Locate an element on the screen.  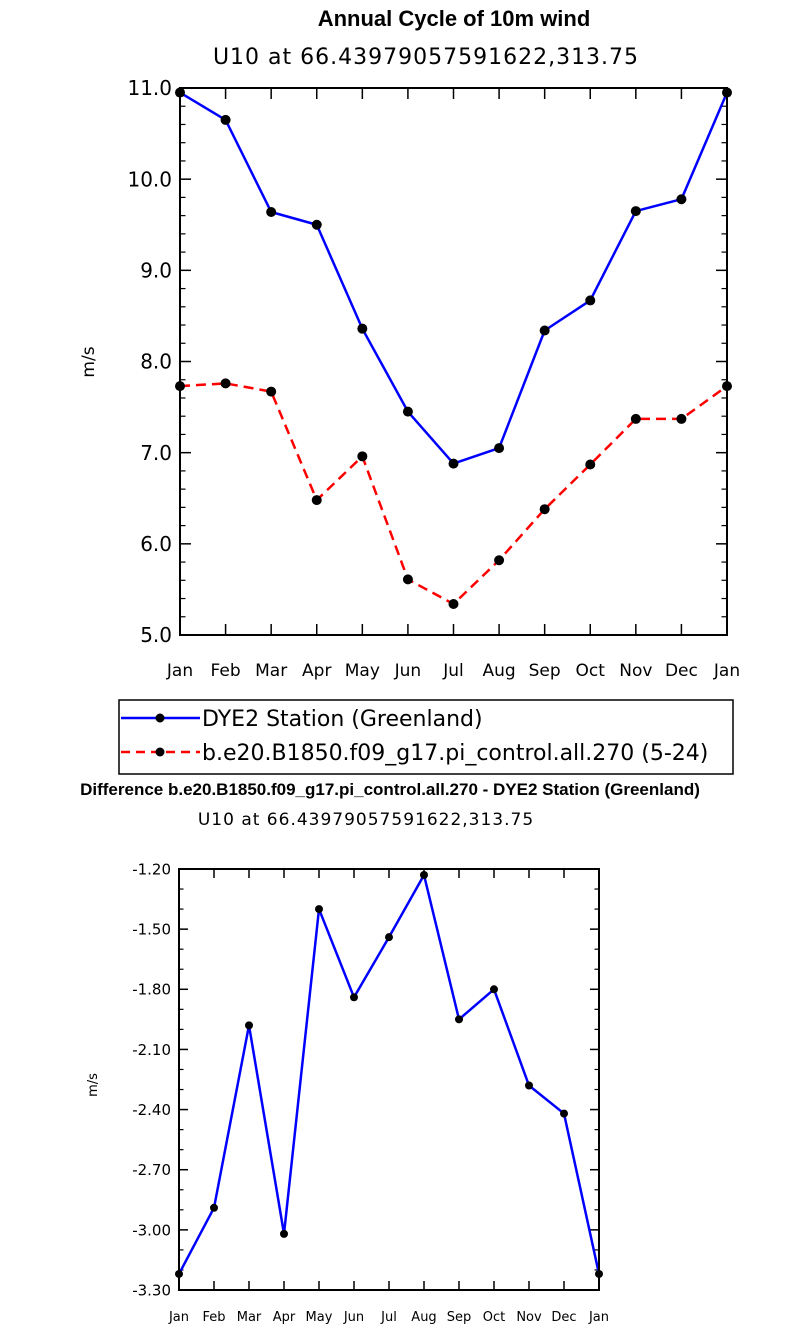
chart1-xtick-label: Nov is located at coordinates (635, 671).